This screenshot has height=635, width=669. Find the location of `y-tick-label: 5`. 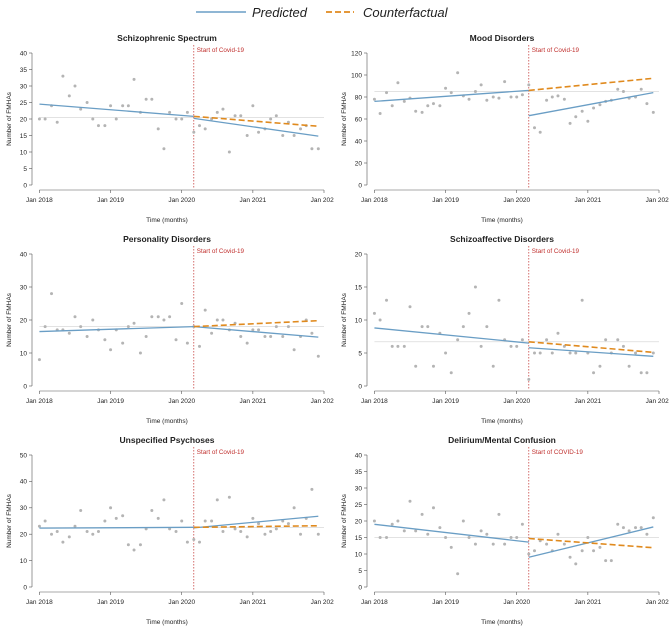

y-tick-label: 5 is located at coordinates (360, 571).